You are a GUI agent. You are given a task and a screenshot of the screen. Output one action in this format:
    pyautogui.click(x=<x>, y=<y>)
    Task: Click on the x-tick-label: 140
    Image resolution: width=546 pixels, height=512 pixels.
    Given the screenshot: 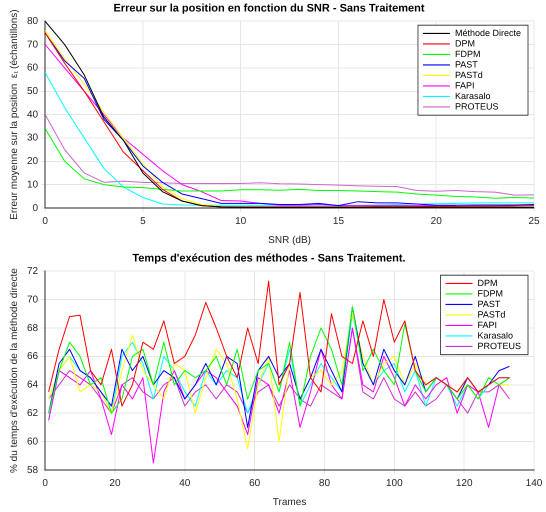 What is the action you would take?
    pyautogui.click(x=534, y=483)
    